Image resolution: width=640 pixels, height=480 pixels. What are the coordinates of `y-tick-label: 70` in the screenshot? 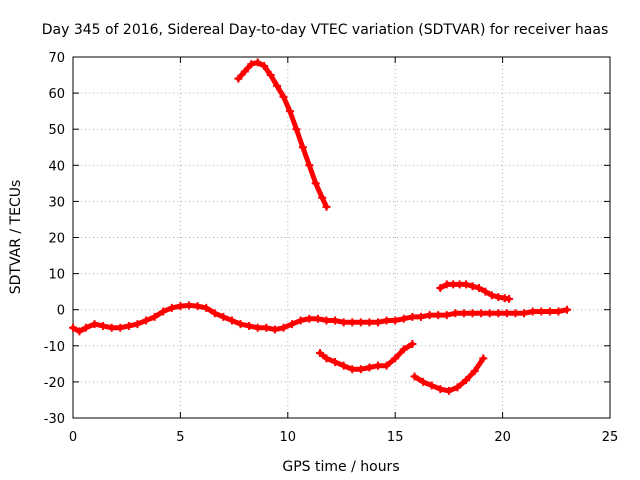 It's located at (56, 58).